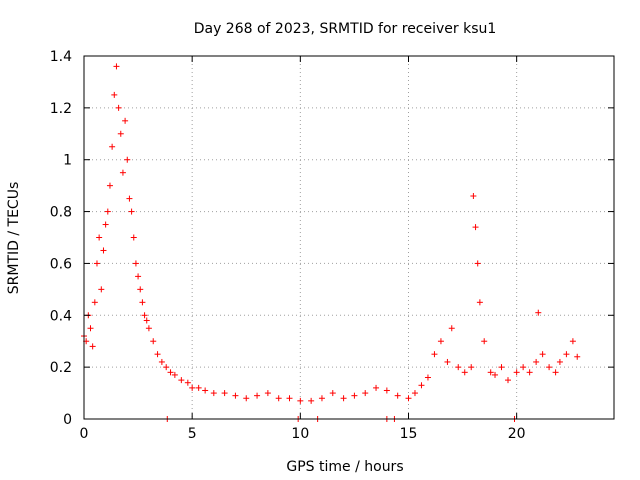 The height and width of the screenshot is (480, 640). What do you see at coordinates (192, 434) in the screenshot?
I see `x-tick-label: 5` at bounding box center [192, 434].